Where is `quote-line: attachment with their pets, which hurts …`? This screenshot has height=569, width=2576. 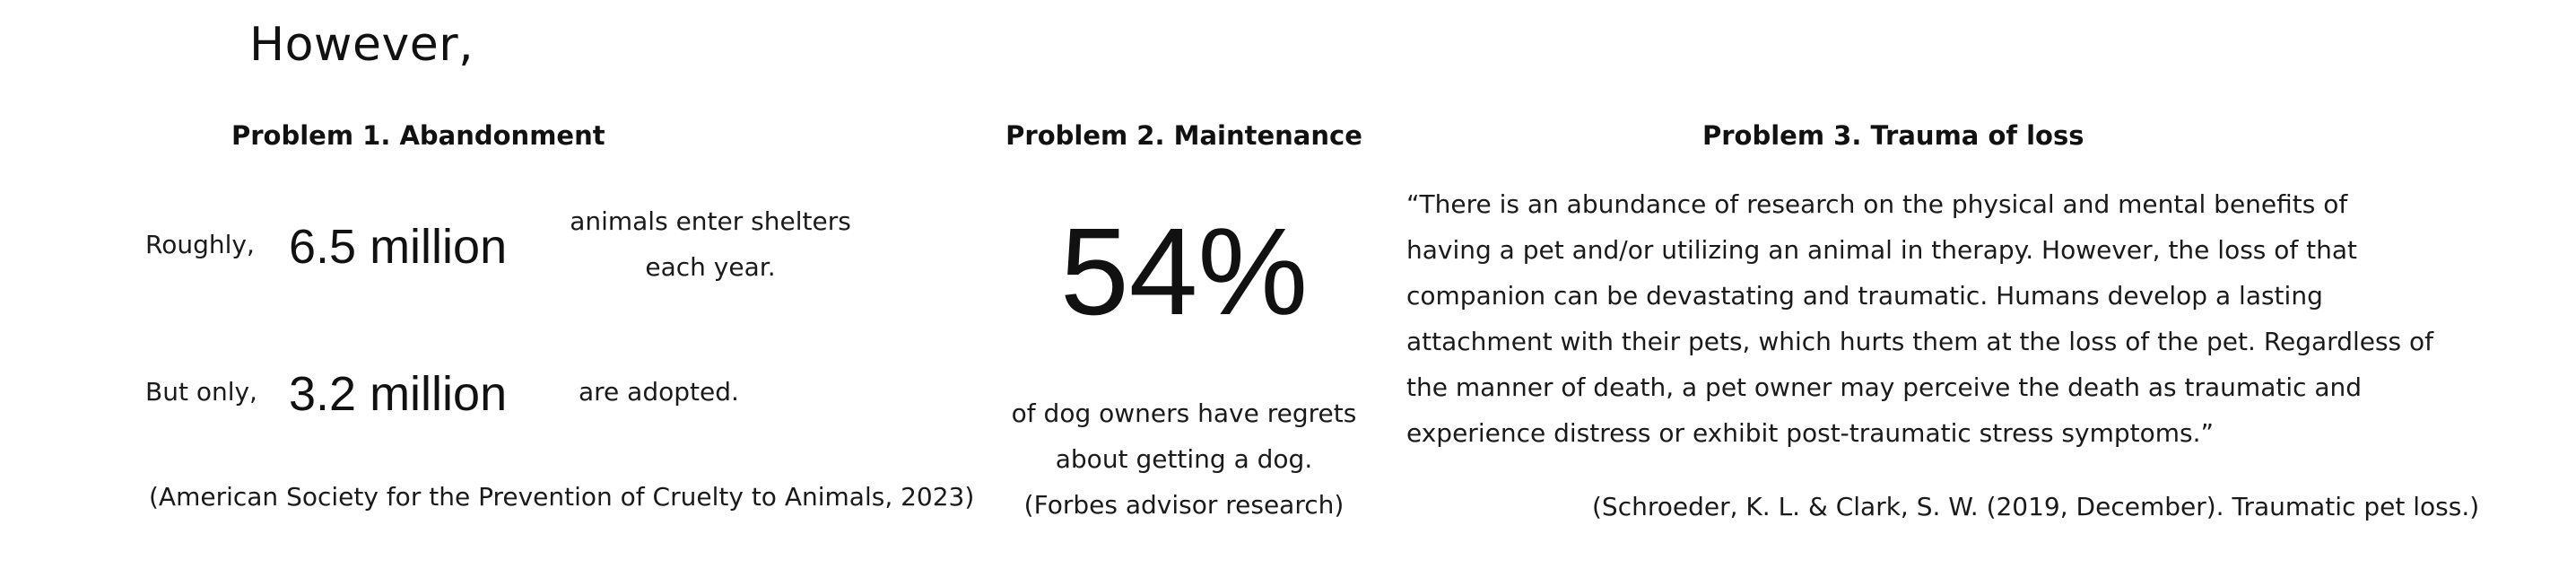
quote-line: attachment with their pets, which hurts … is located at coordinates (1920, 341).